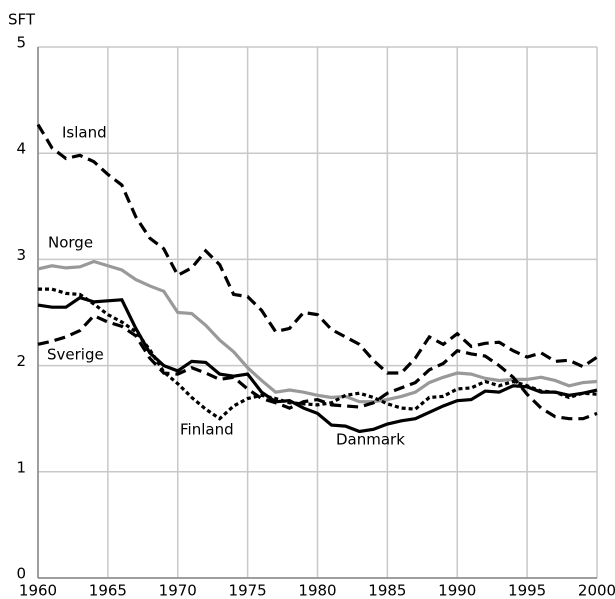 This screenshot has width=615, height=599. Describe the element at coordinates (387, 590) in the screenshot. I see `x-tick-label: 1985` at that location.